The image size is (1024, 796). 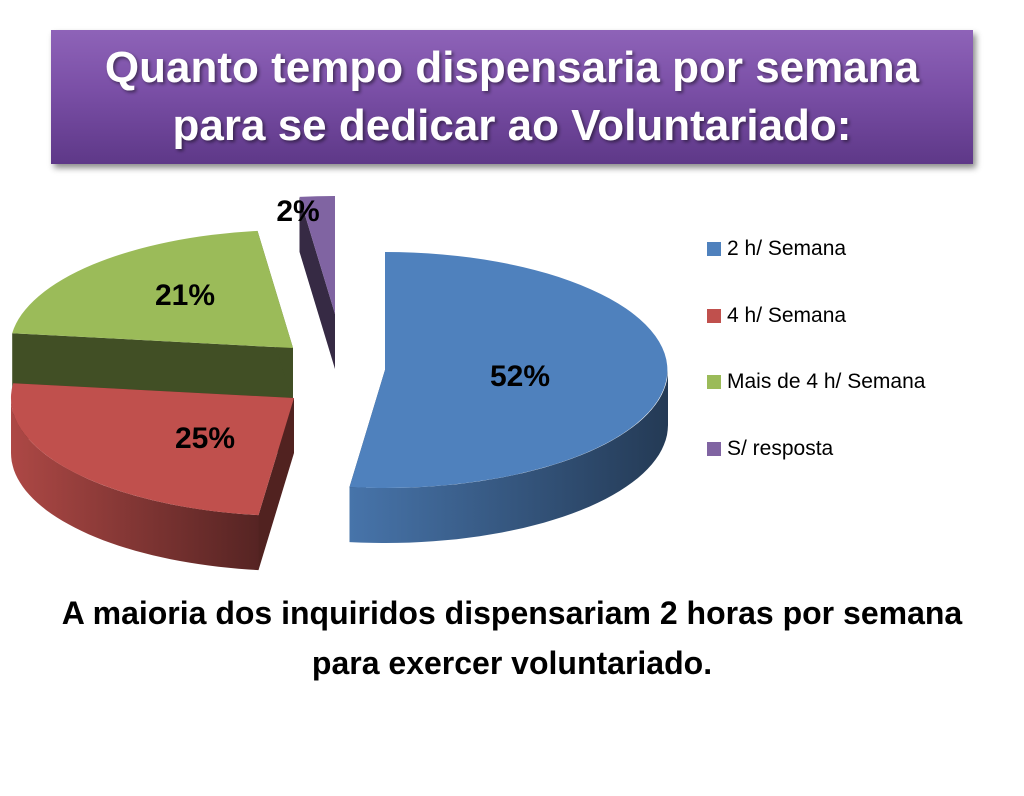 What do you see at coordinates (857, 449) in the screenshot?
I see `legend-item: S/ resposta` at bounding box center [857, 449].